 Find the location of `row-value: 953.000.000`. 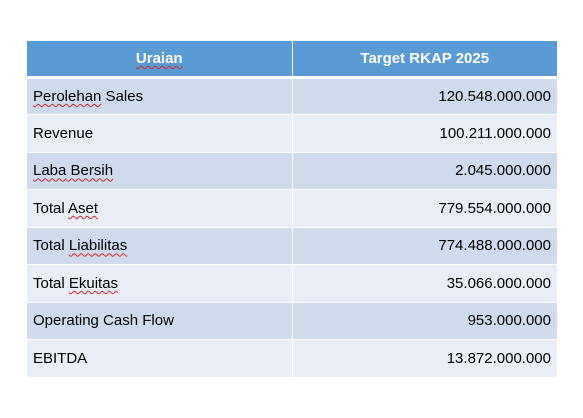

row-value: 953.000.000 is located at coordinates (424, 321).